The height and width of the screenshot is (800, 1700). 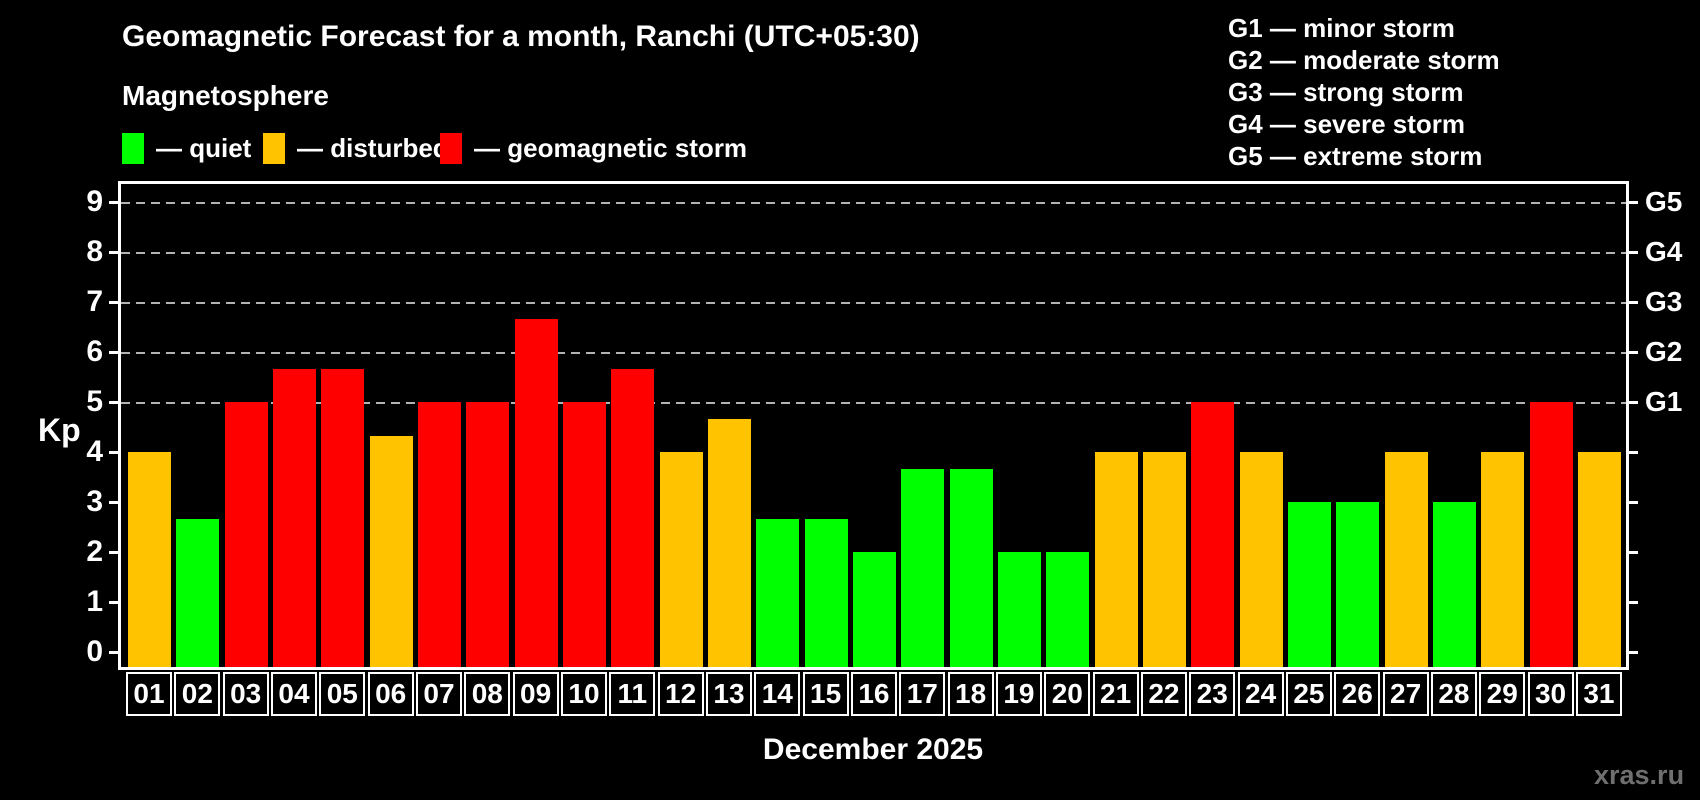 What do you see at coordinates (1163, 694) in the screenshot?
I see `day-label-22: 22` at bounding box center [1163, 694].